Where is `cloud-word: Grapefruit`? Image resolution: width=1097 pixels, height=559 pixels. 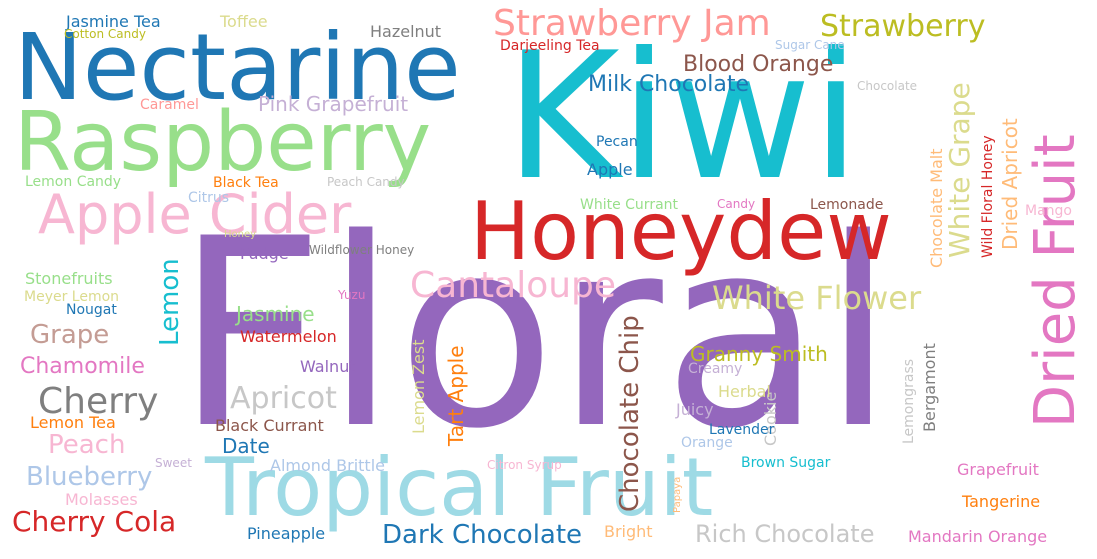 cloud-word: Grapefruit is located at coordinates (998, 469).